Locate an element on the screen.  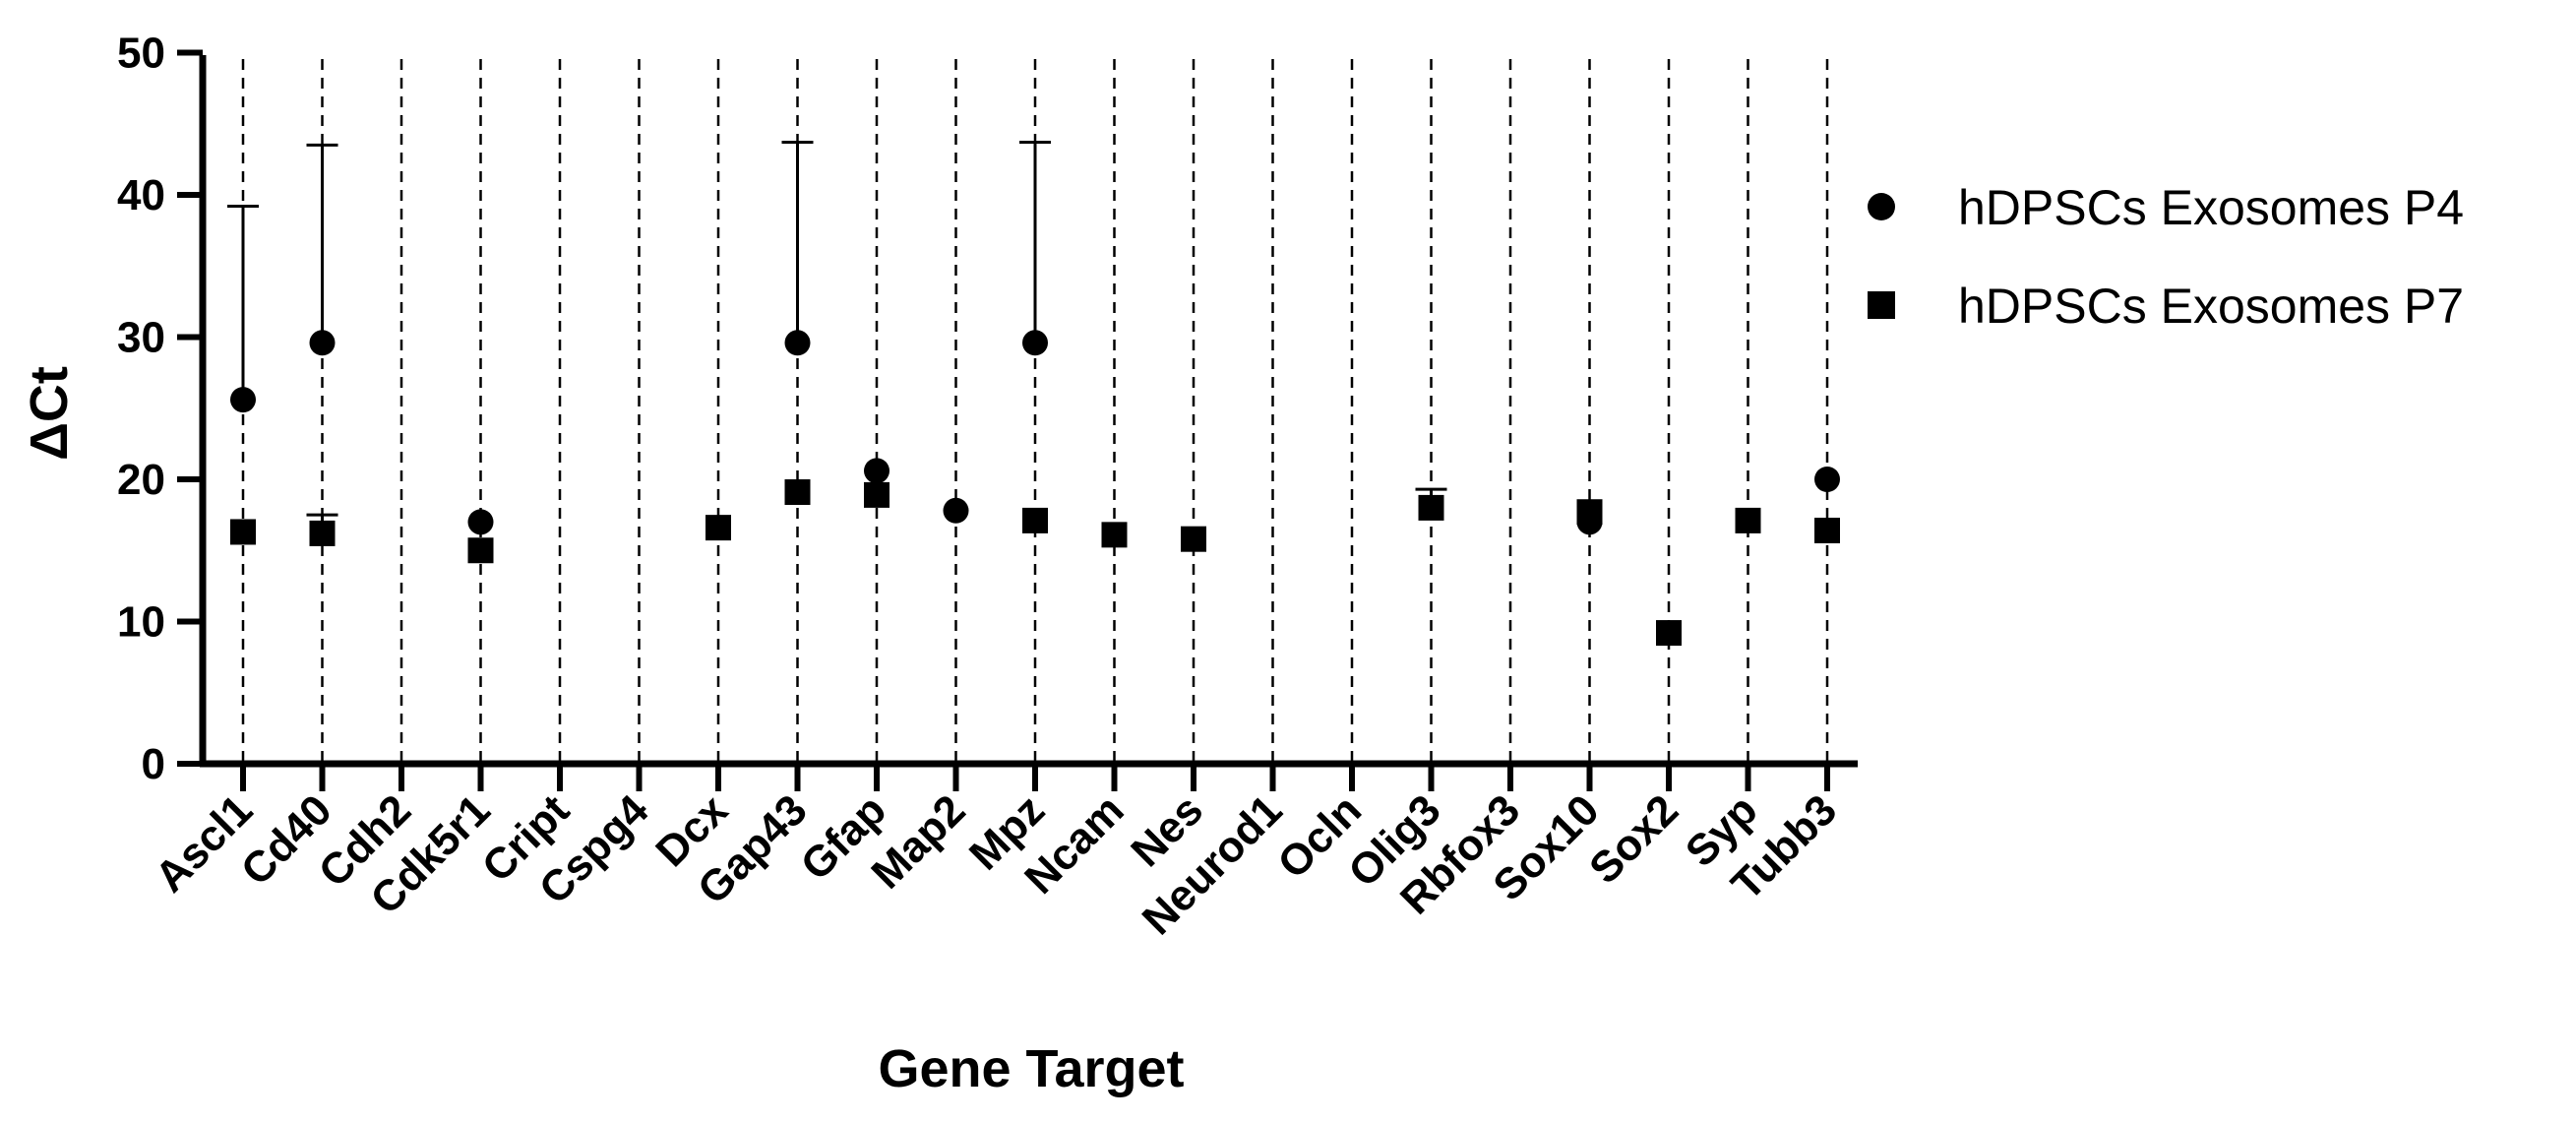
p7-point-sox2 is located at coordinates (1669, 634).